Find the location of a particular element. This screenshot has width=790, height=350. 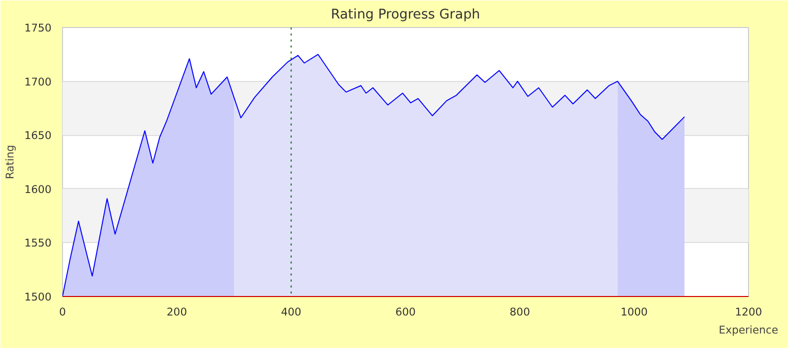

y-tick-label: 1600 is located at coordinates (38, 189).